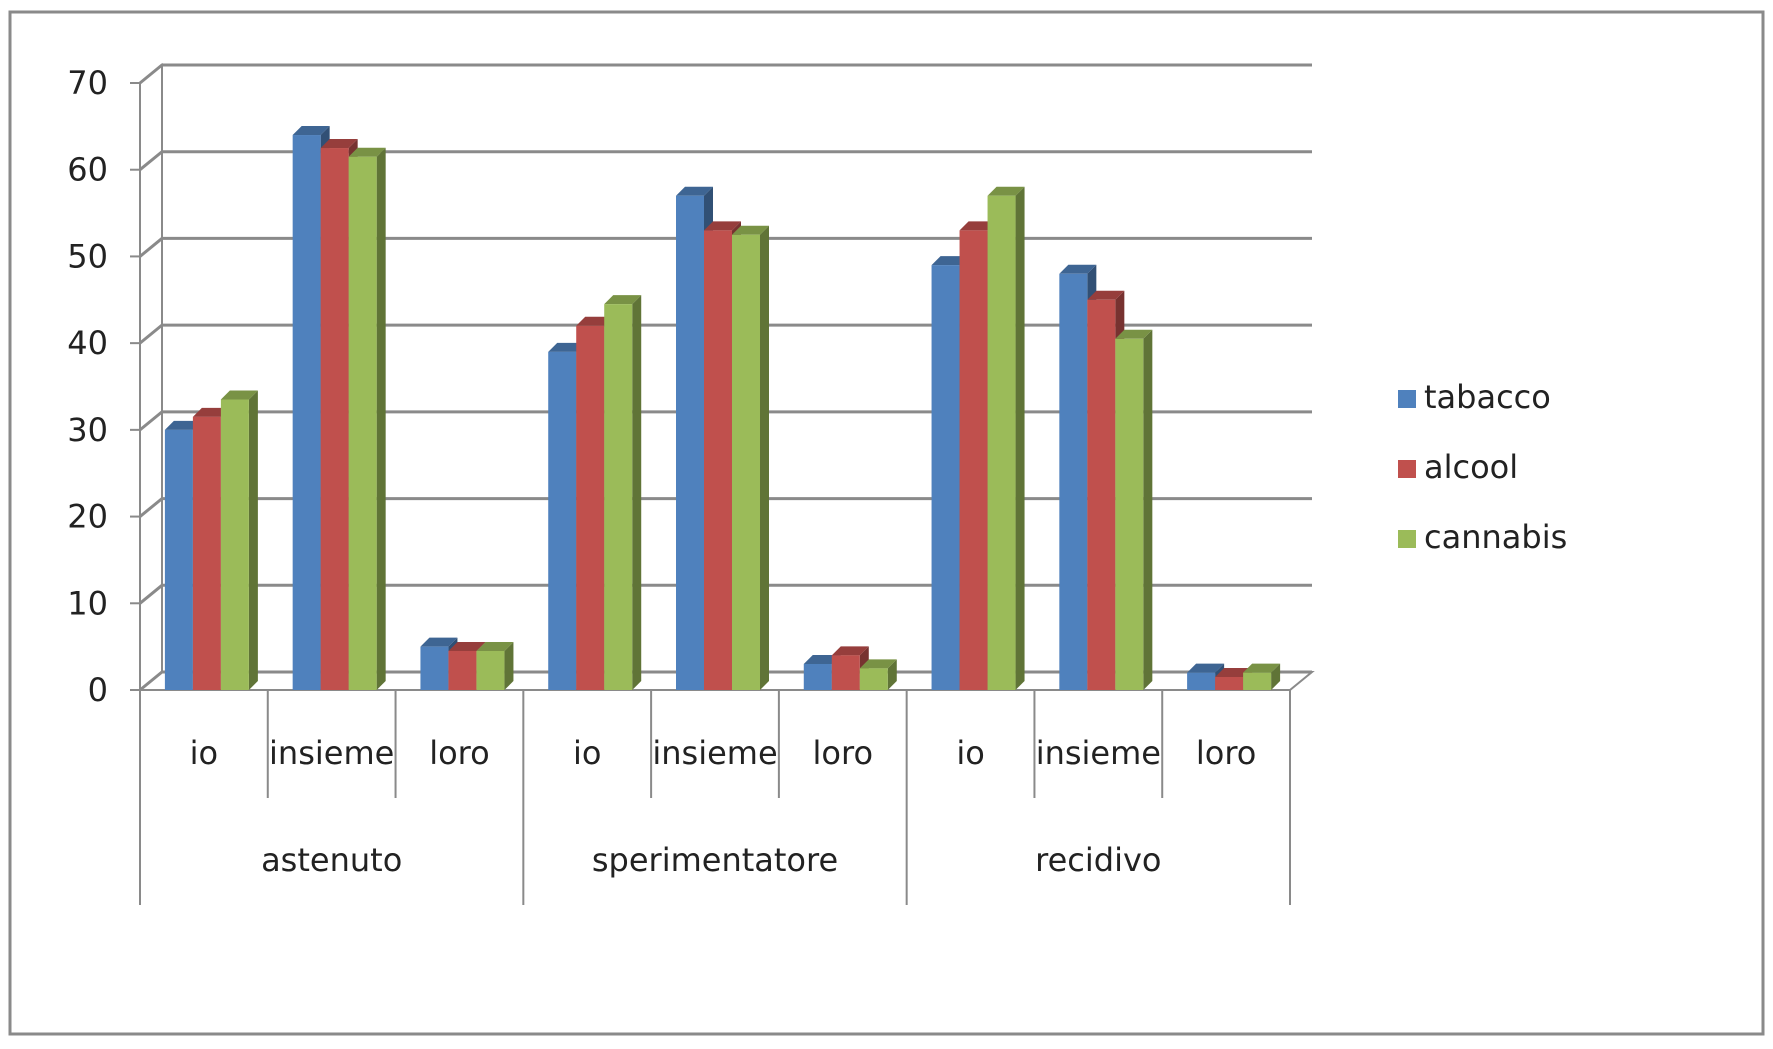 This screenshot has width=1773, height=1049. Describe the element at coordinates (1495, 537) in the screenshot. I see `legend-label-cannabis: cannabis` at that location.